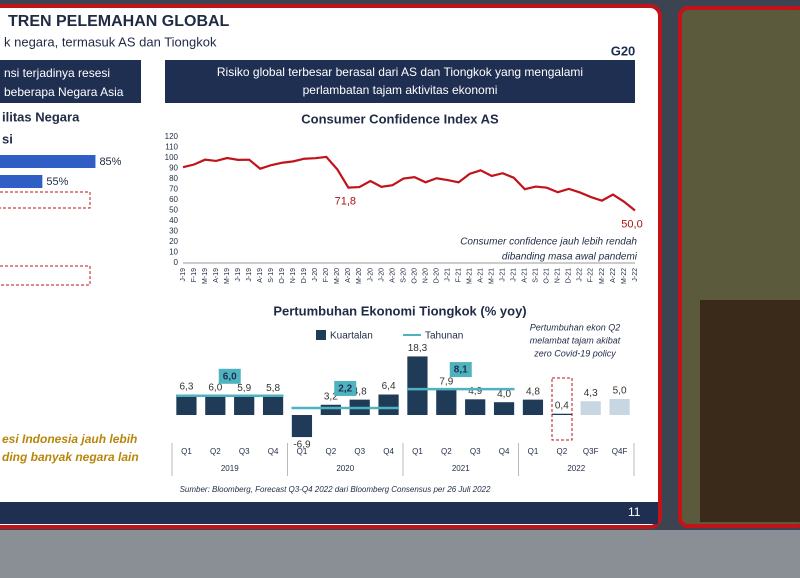 This screenshot has height=578, width=800. Describe the element at coordinates (623, 50) in the screenshot. I see `logo: G20` at that location.